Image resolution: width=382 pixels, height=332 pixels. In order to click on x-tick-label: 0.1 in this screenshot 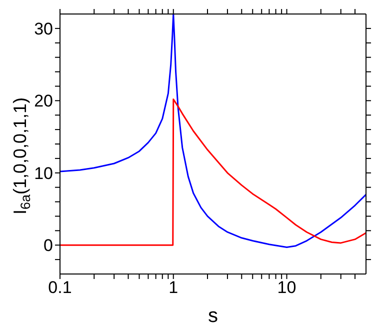, I will do `click(60, 288)`.